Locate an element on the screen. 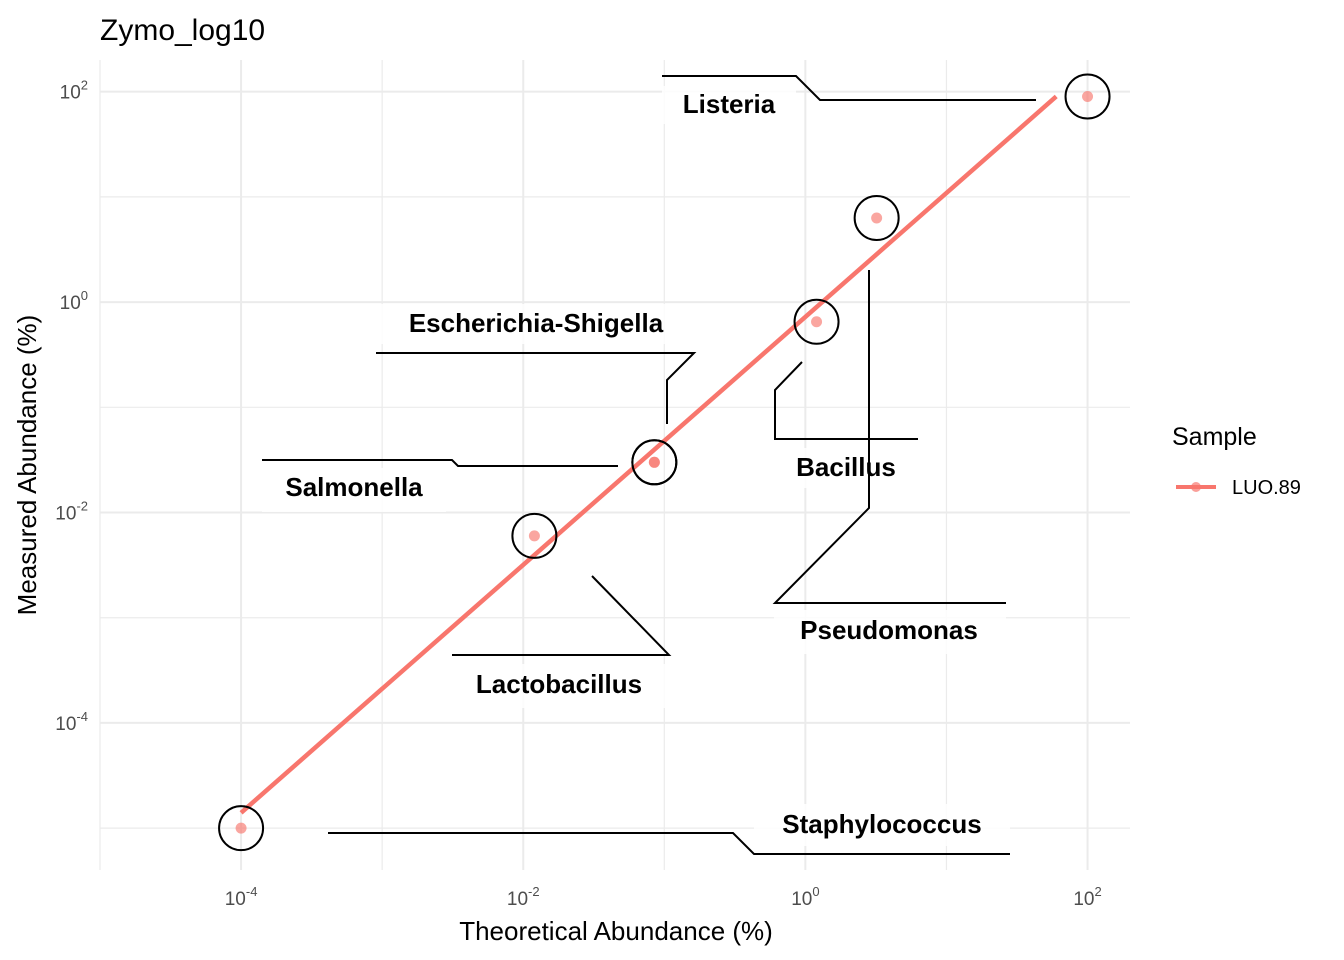  chart-title: Zymo_log10 is located at coordinates (182, 30).